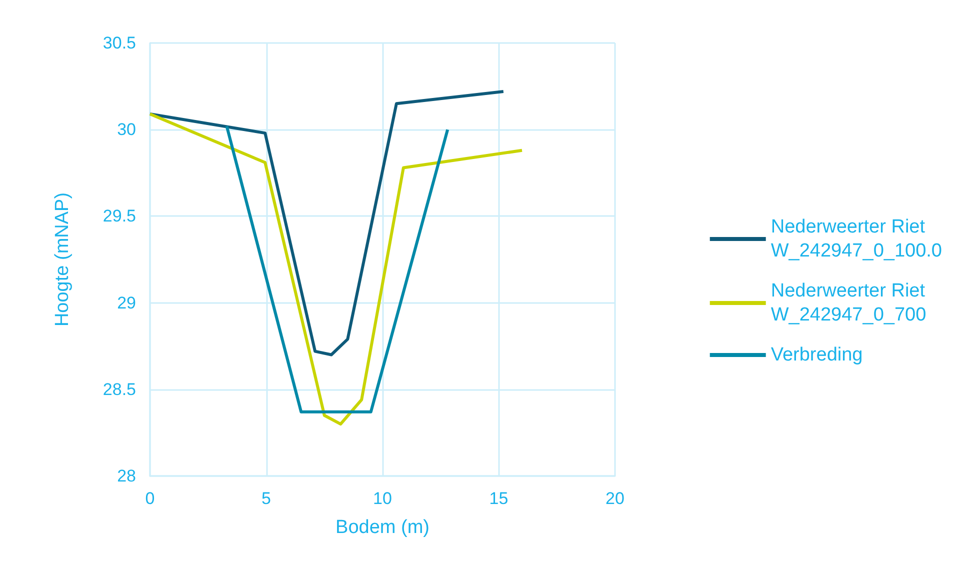  I want to click on y-tick-label: 28.5, so click(119, 389).